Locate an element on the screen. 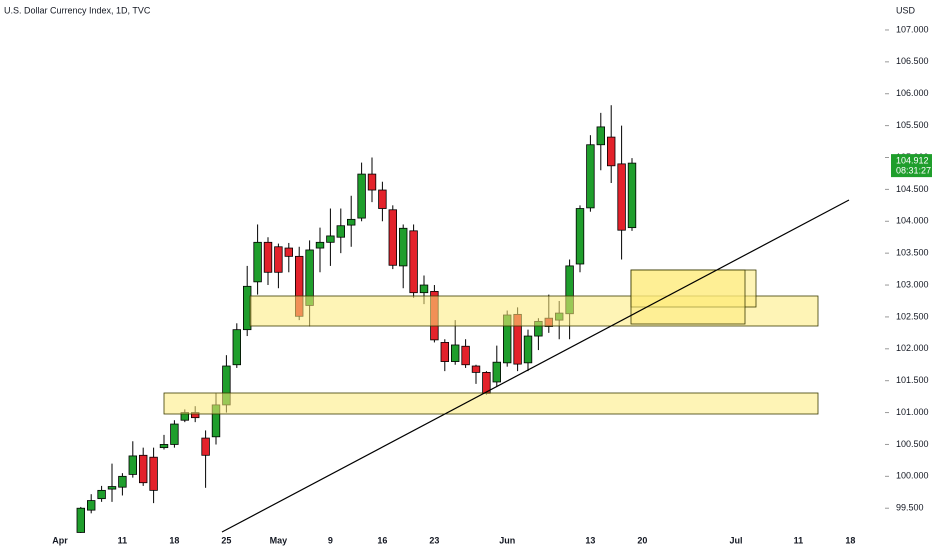  y-tick-label: 106.500 is located at coordinates (912, 61).